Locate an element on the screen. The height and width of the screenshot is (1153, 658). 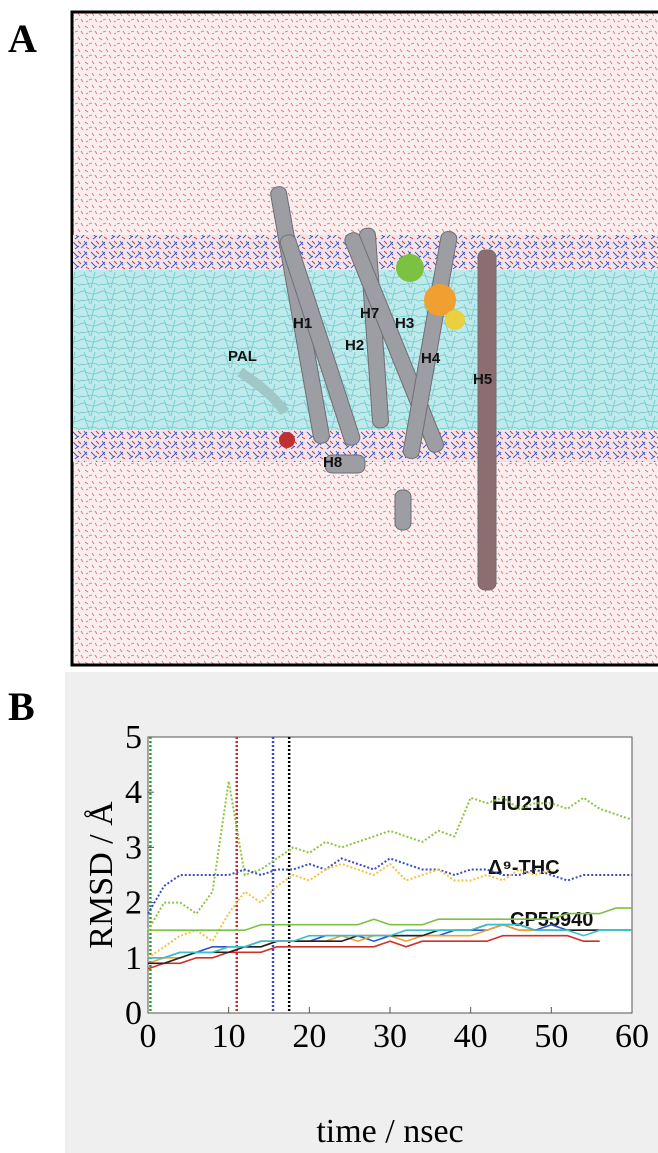
annotation: HU210 is located at coordinates (523, 804).